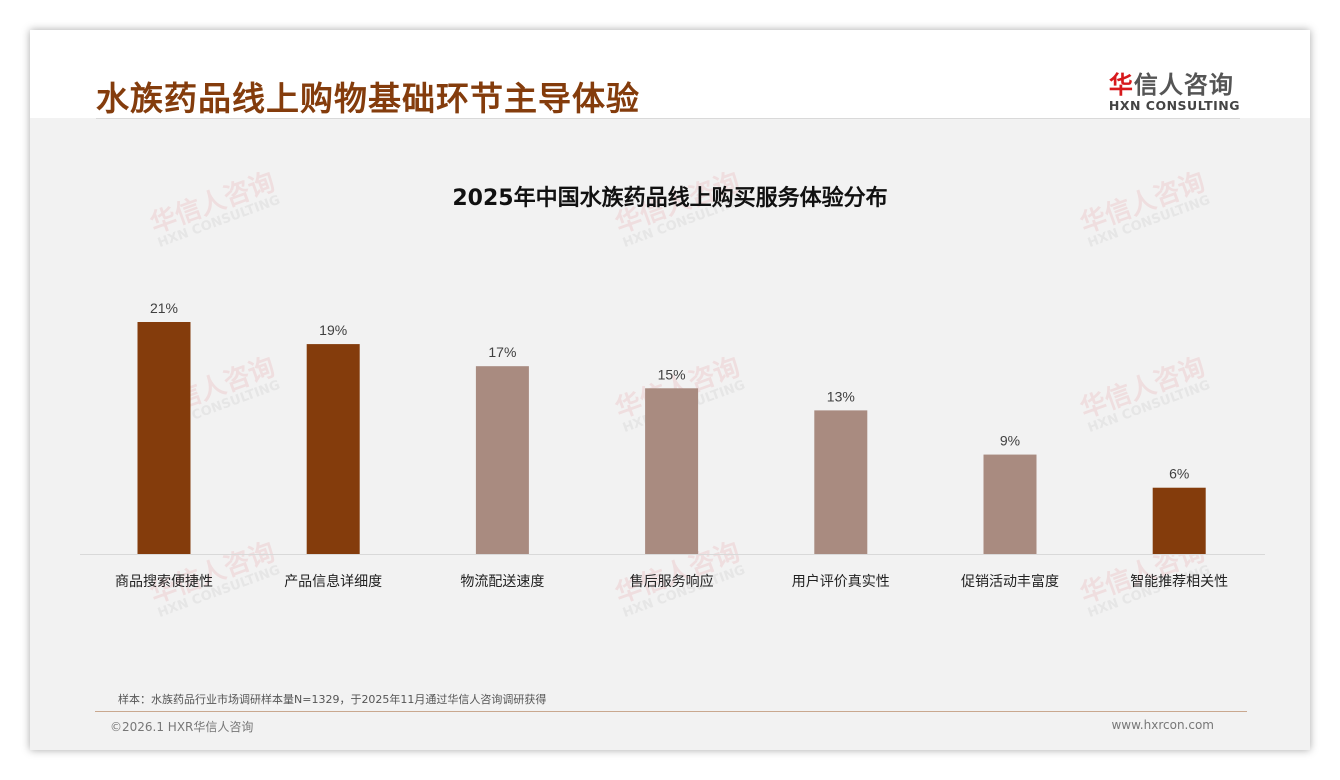 The width and height of the screenshot is (1340, 780). What do you see at coordinates (841, 581) in the screenshot?
I see `x-tick-label: 用户评价真实性` at bounding box center [841, 581].